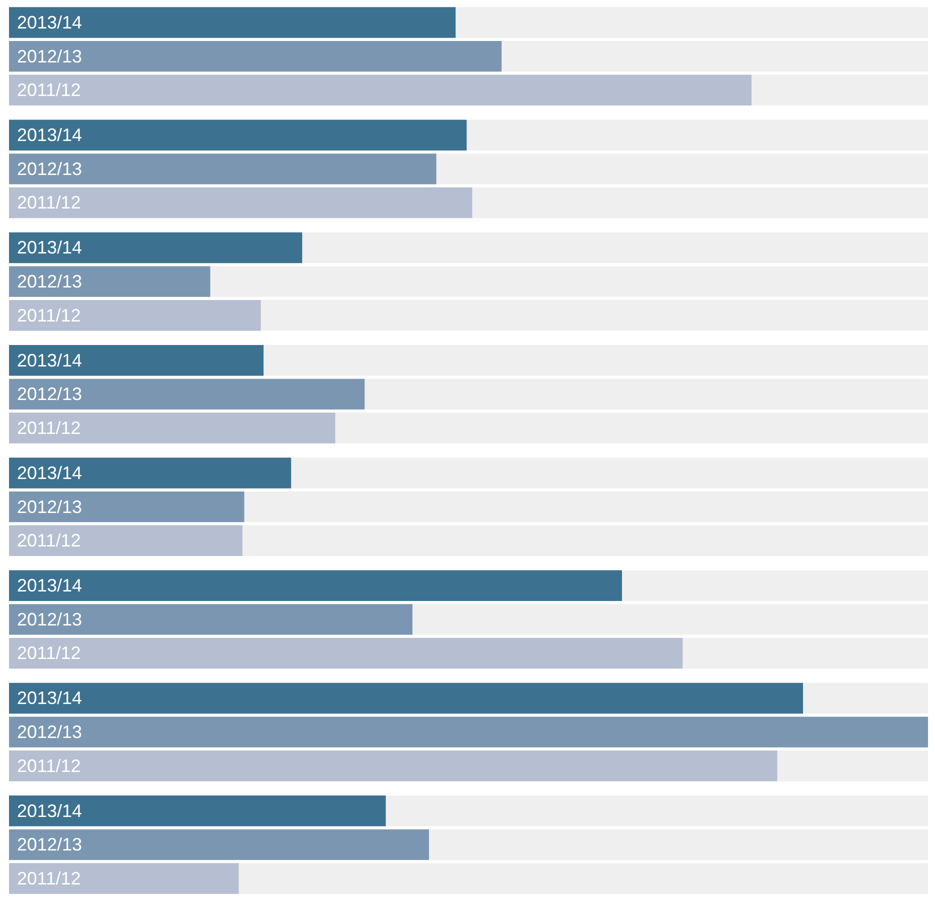 This screenshot has width=935, height=901. What do you see at coordinates (49, 22) in the screenshot?
I see `series-label: 2013/14` at bounding box center [49, 22].